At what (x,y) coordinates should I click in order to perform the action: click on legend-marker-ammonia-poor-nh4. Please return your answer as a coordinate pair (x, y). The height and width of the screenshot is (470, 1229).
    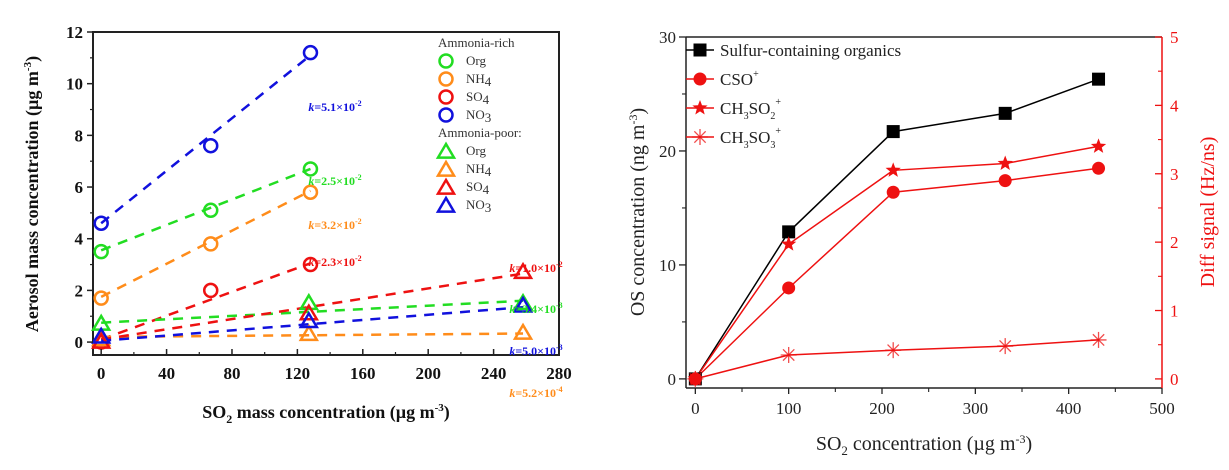
    Looking at the image, I should click on (446, 168).